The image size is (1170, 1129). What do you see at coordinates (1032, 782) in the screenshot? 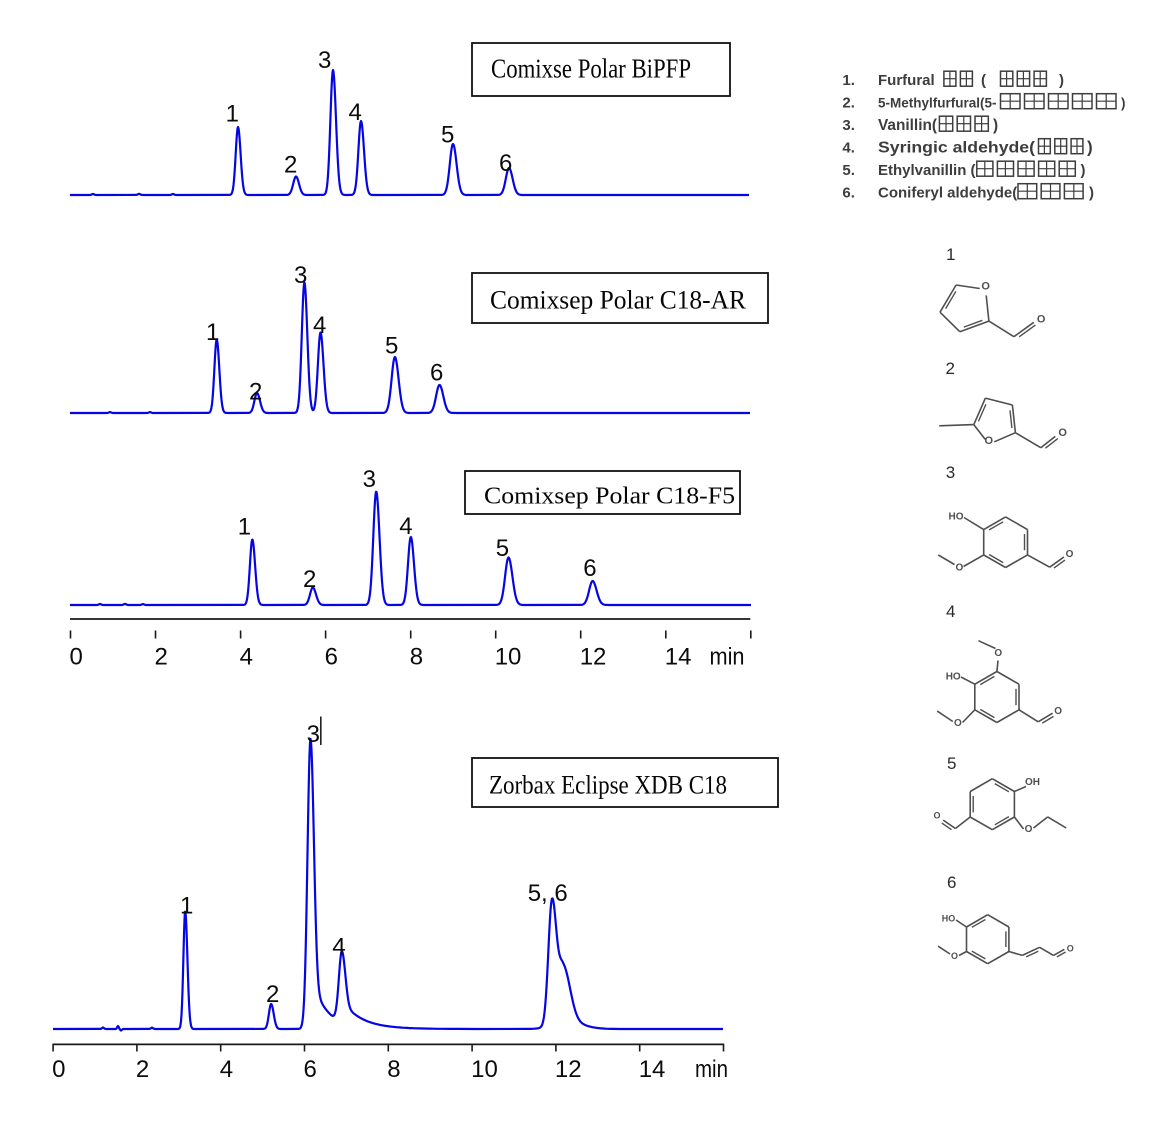
I see `svg-text: OH` at bounding box center [1032, 782].